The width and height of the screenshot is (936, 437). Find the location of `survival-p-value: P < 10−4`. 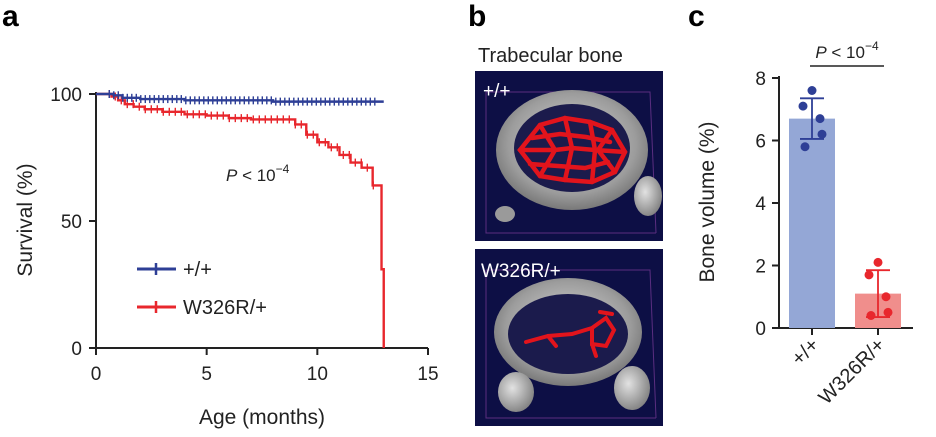

survival-p-value: P < 10−4 is located at coordinates (258, 173).